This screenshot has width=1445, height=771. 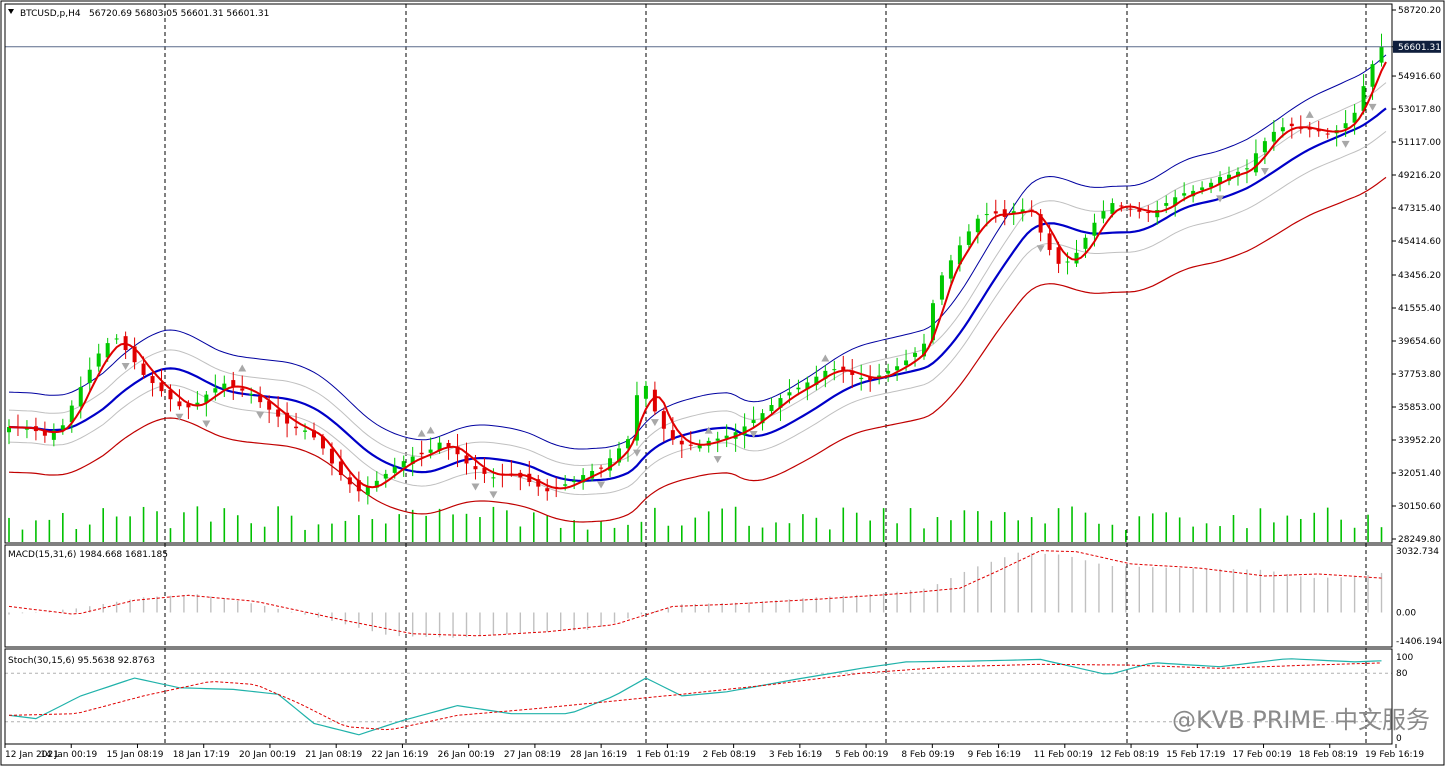 What do you see at coordinates (242, 368) in the screenshot?
I see `fractal-up-icon` at bounding box center [242, 368].